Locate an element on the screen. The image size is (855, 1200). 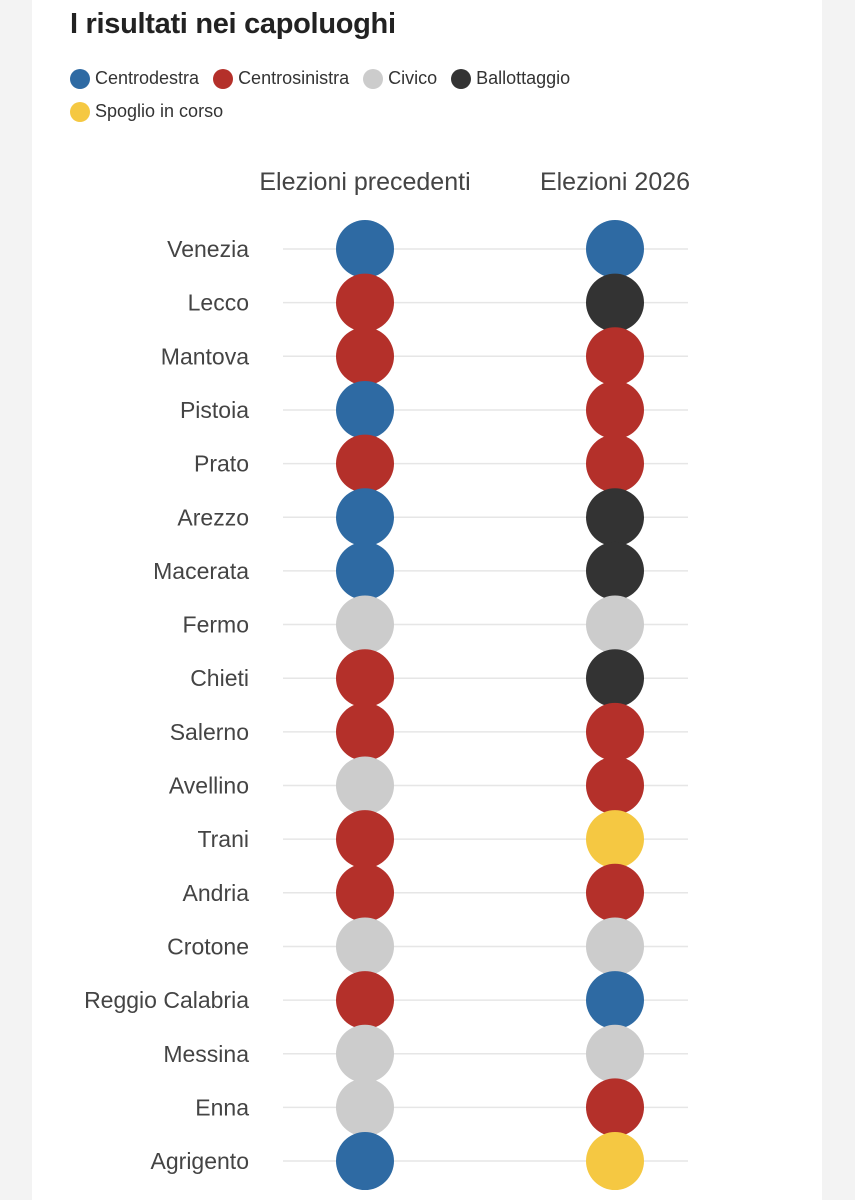
legend-label: Civico is located at coordinates (413, 78).